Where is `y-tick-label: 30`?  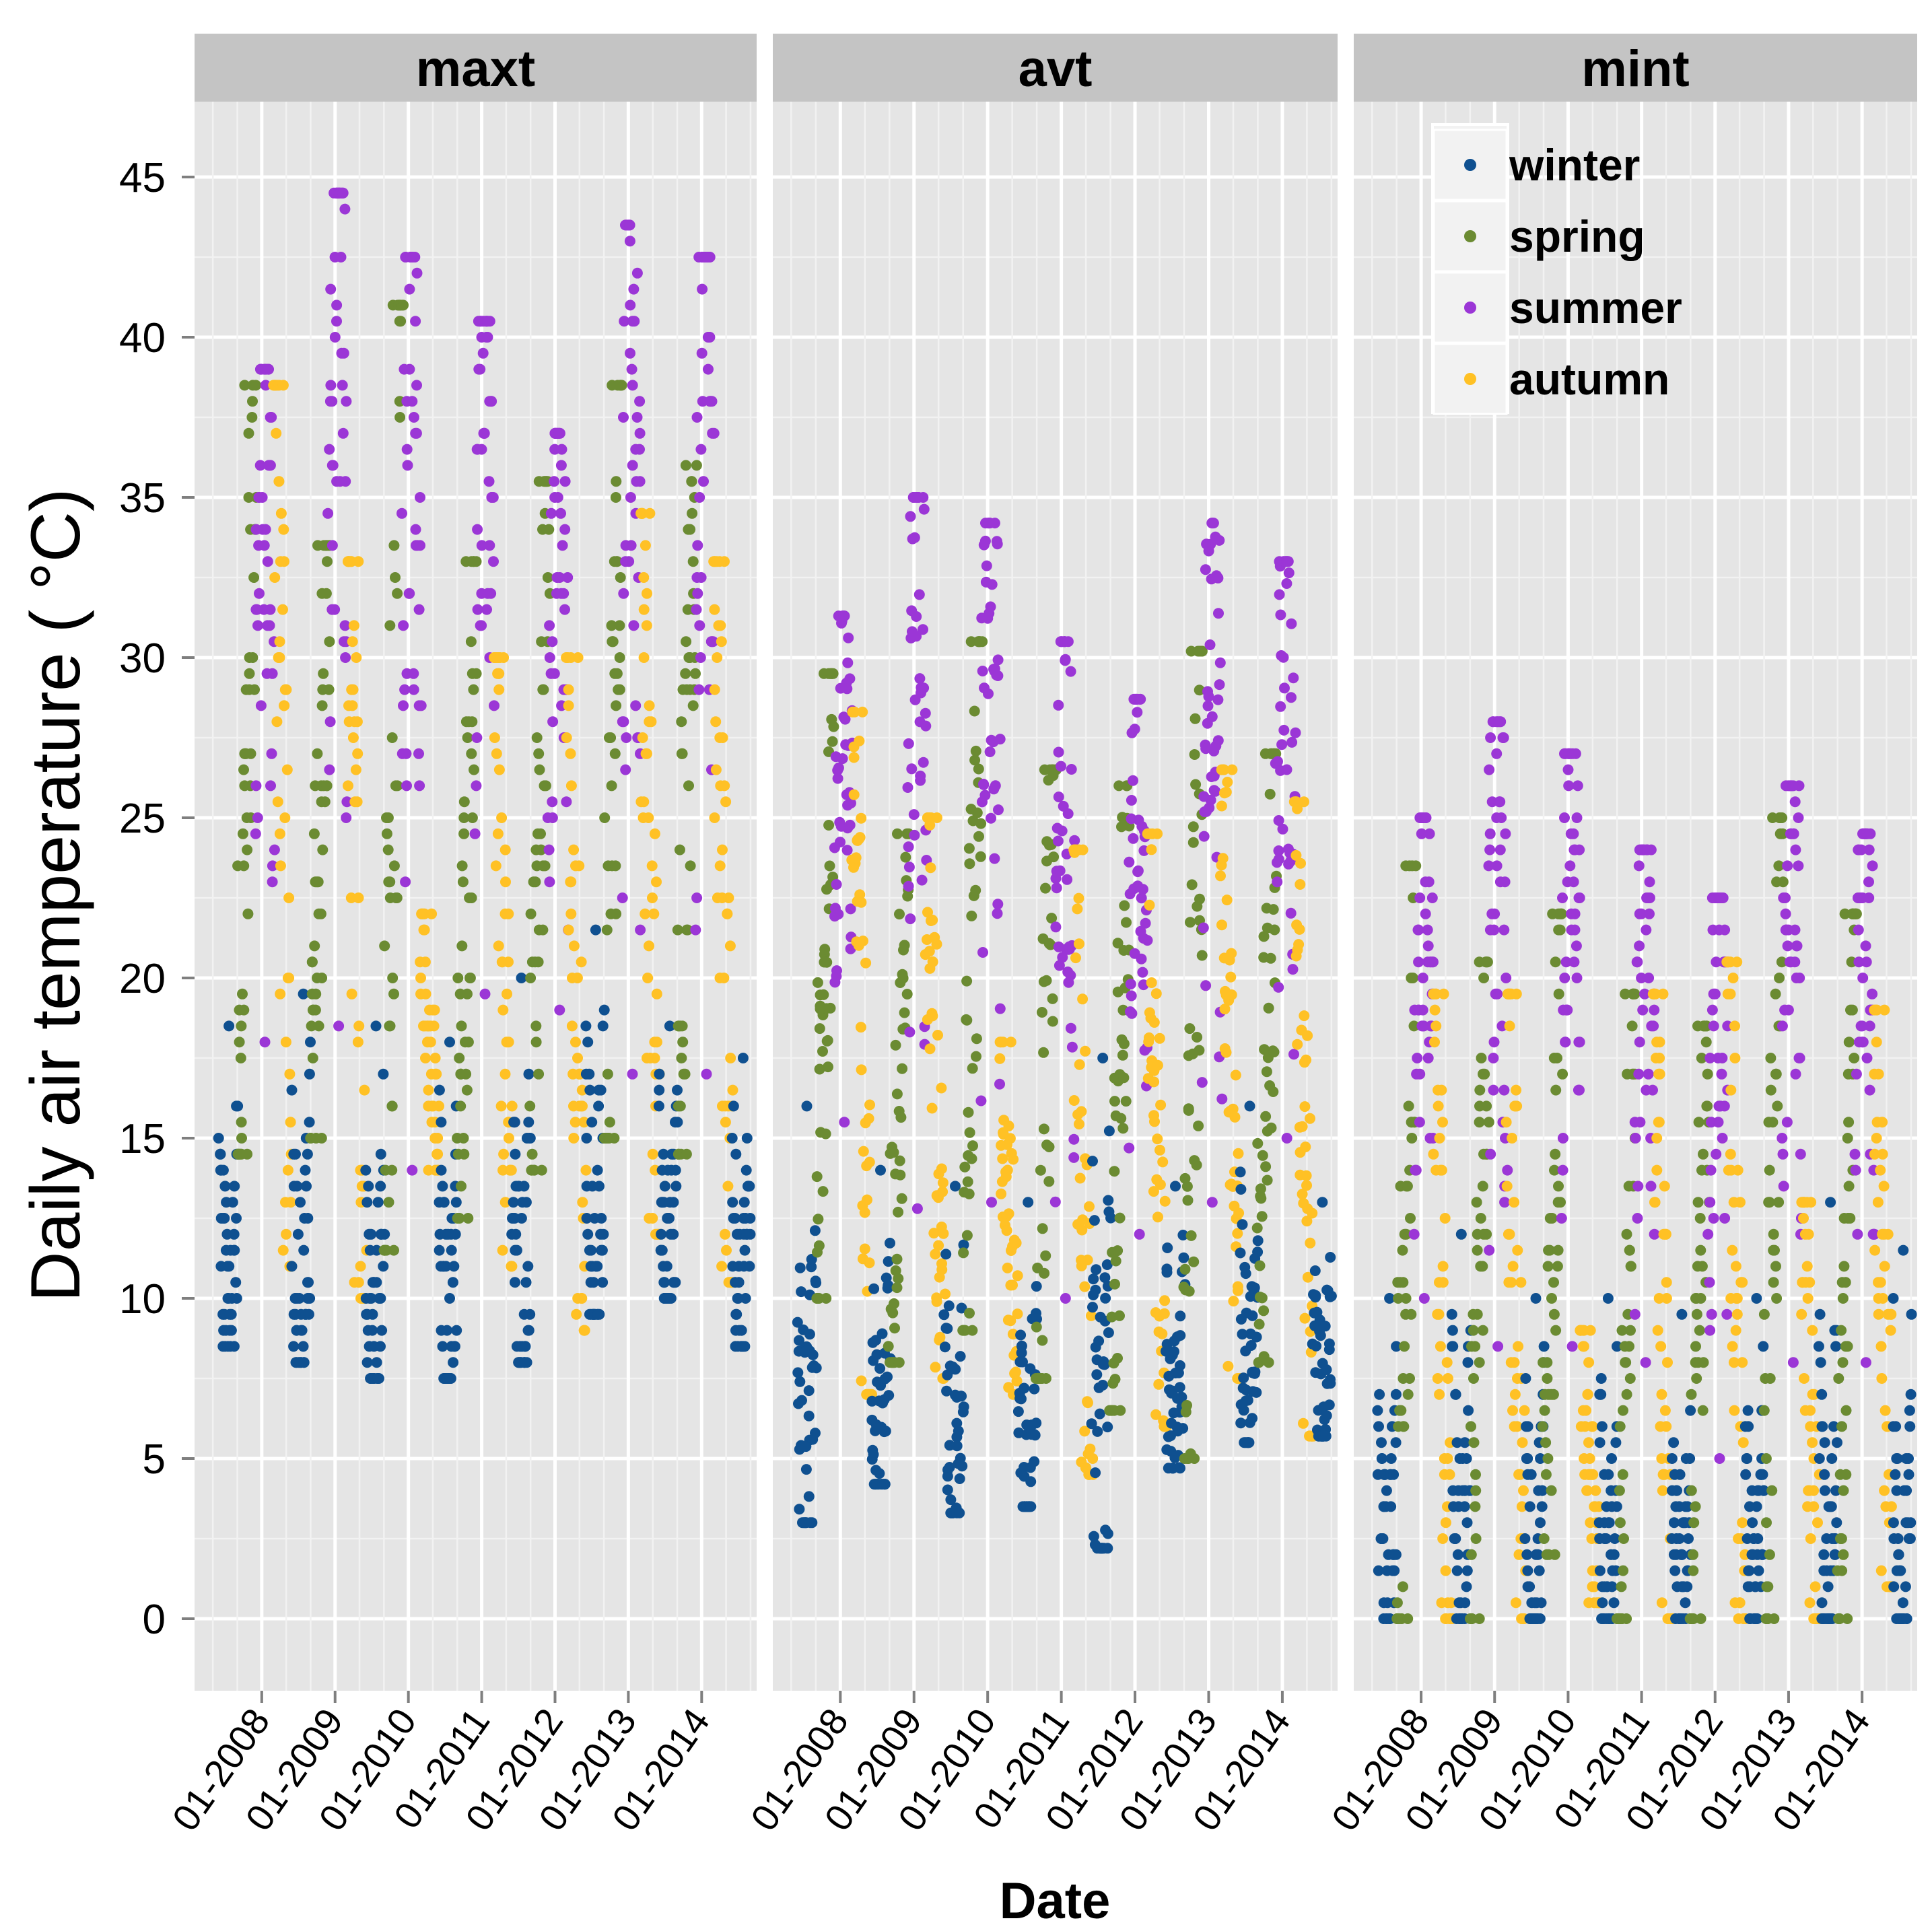 y-tick-label: 30 is located at coordinates (142, 658).